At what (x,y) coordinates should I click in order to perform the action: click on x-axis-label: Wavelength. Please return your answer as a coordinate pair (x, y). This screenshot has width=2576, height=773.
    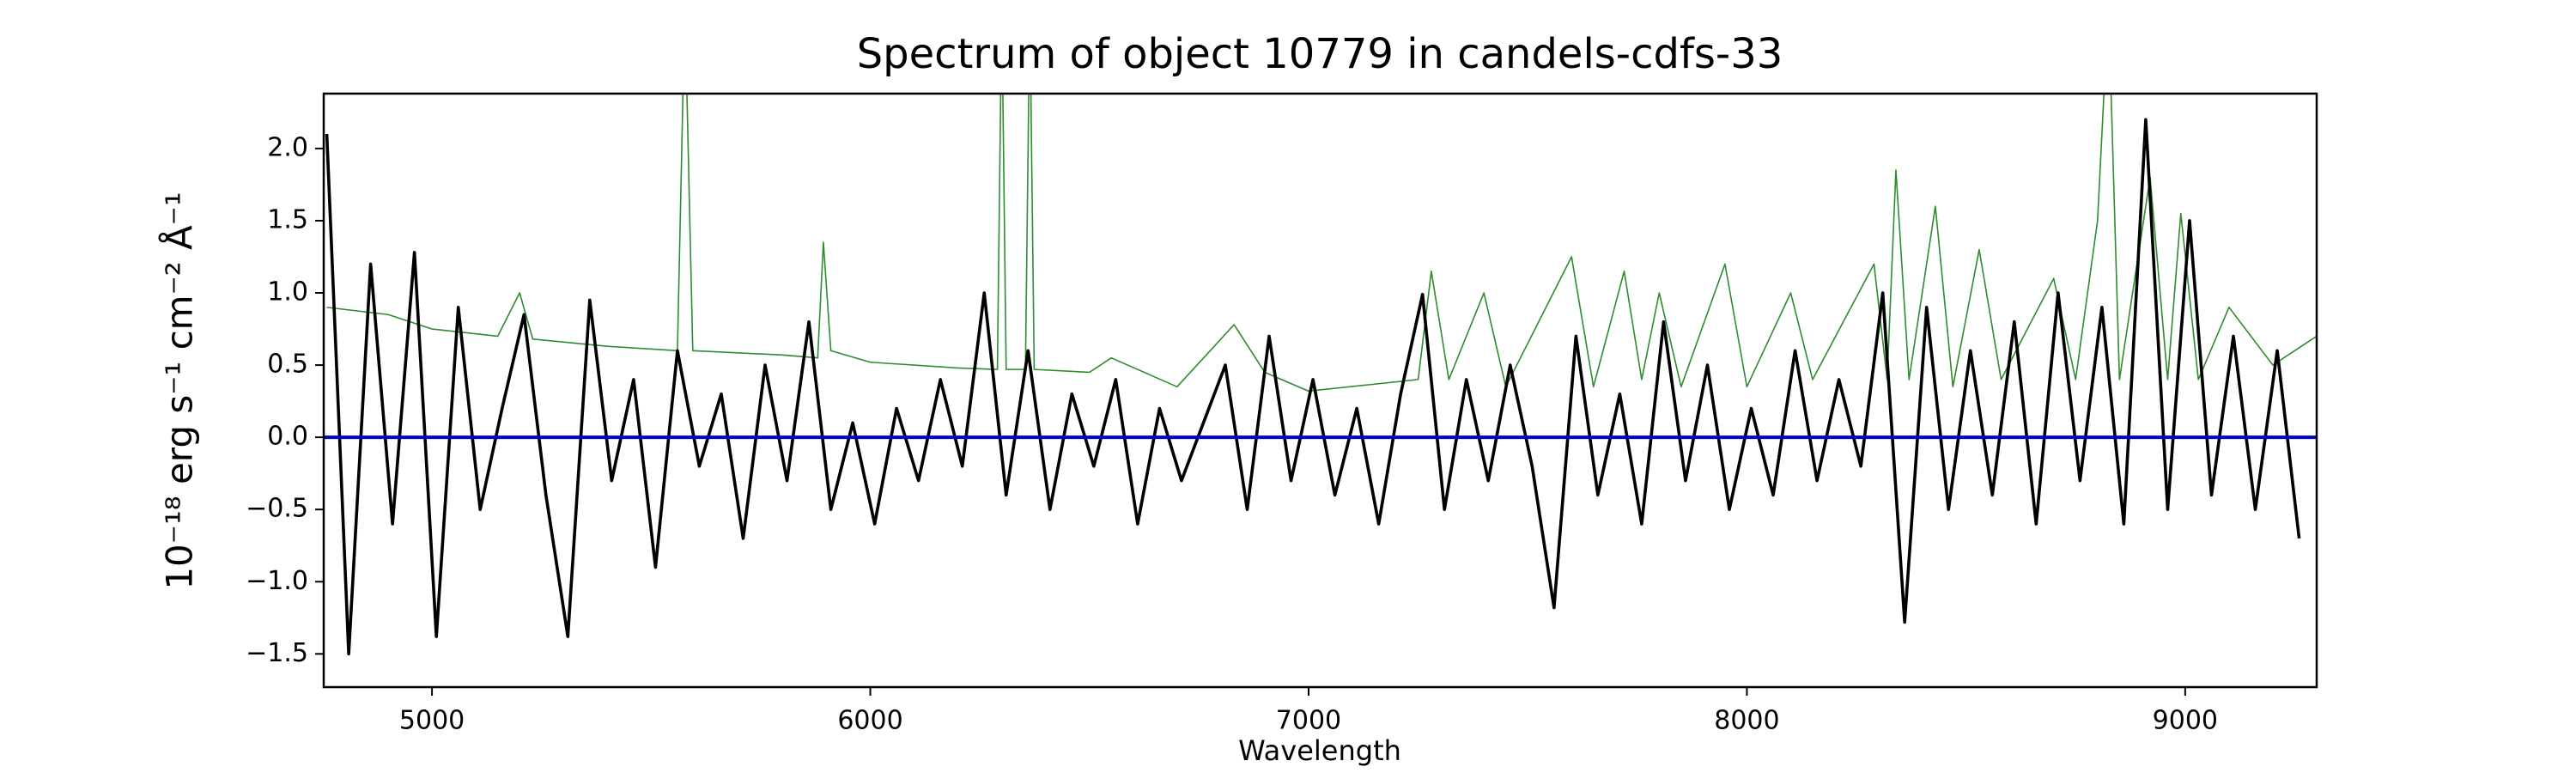
    Looking at the image, I should click on (1319, 750).